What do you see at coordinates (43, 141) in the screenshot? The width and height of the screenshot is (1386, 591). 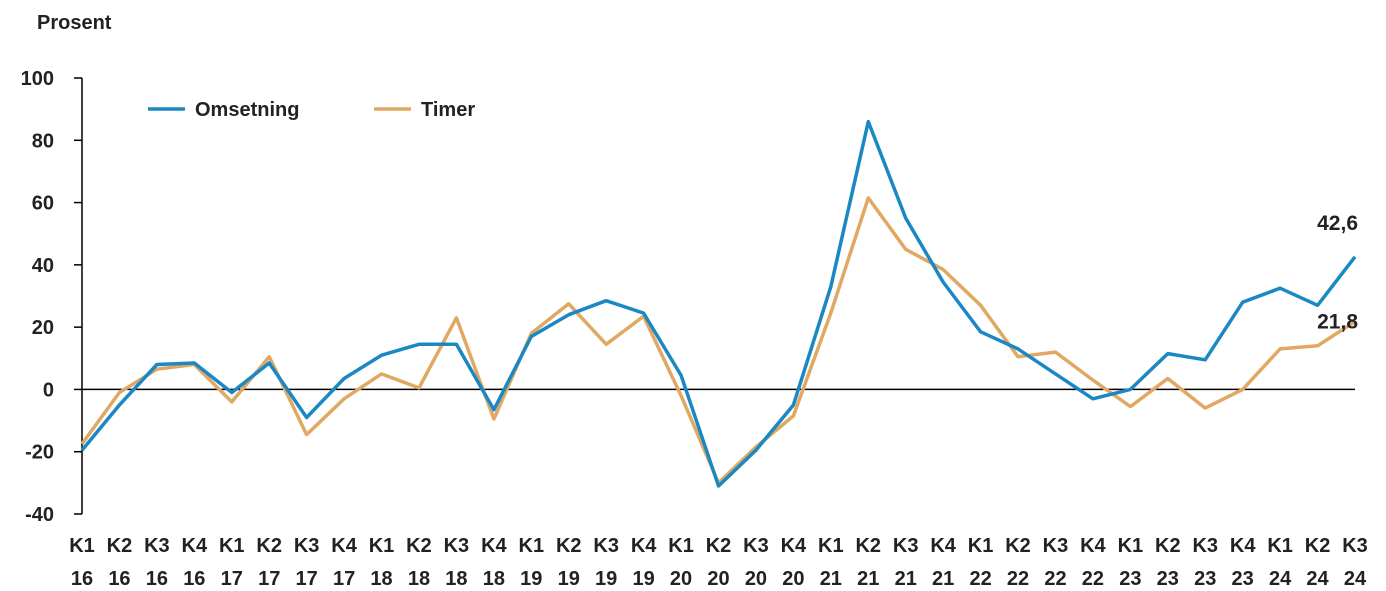 I see `y-tick-label: 80` at bounding box center [43, 141].